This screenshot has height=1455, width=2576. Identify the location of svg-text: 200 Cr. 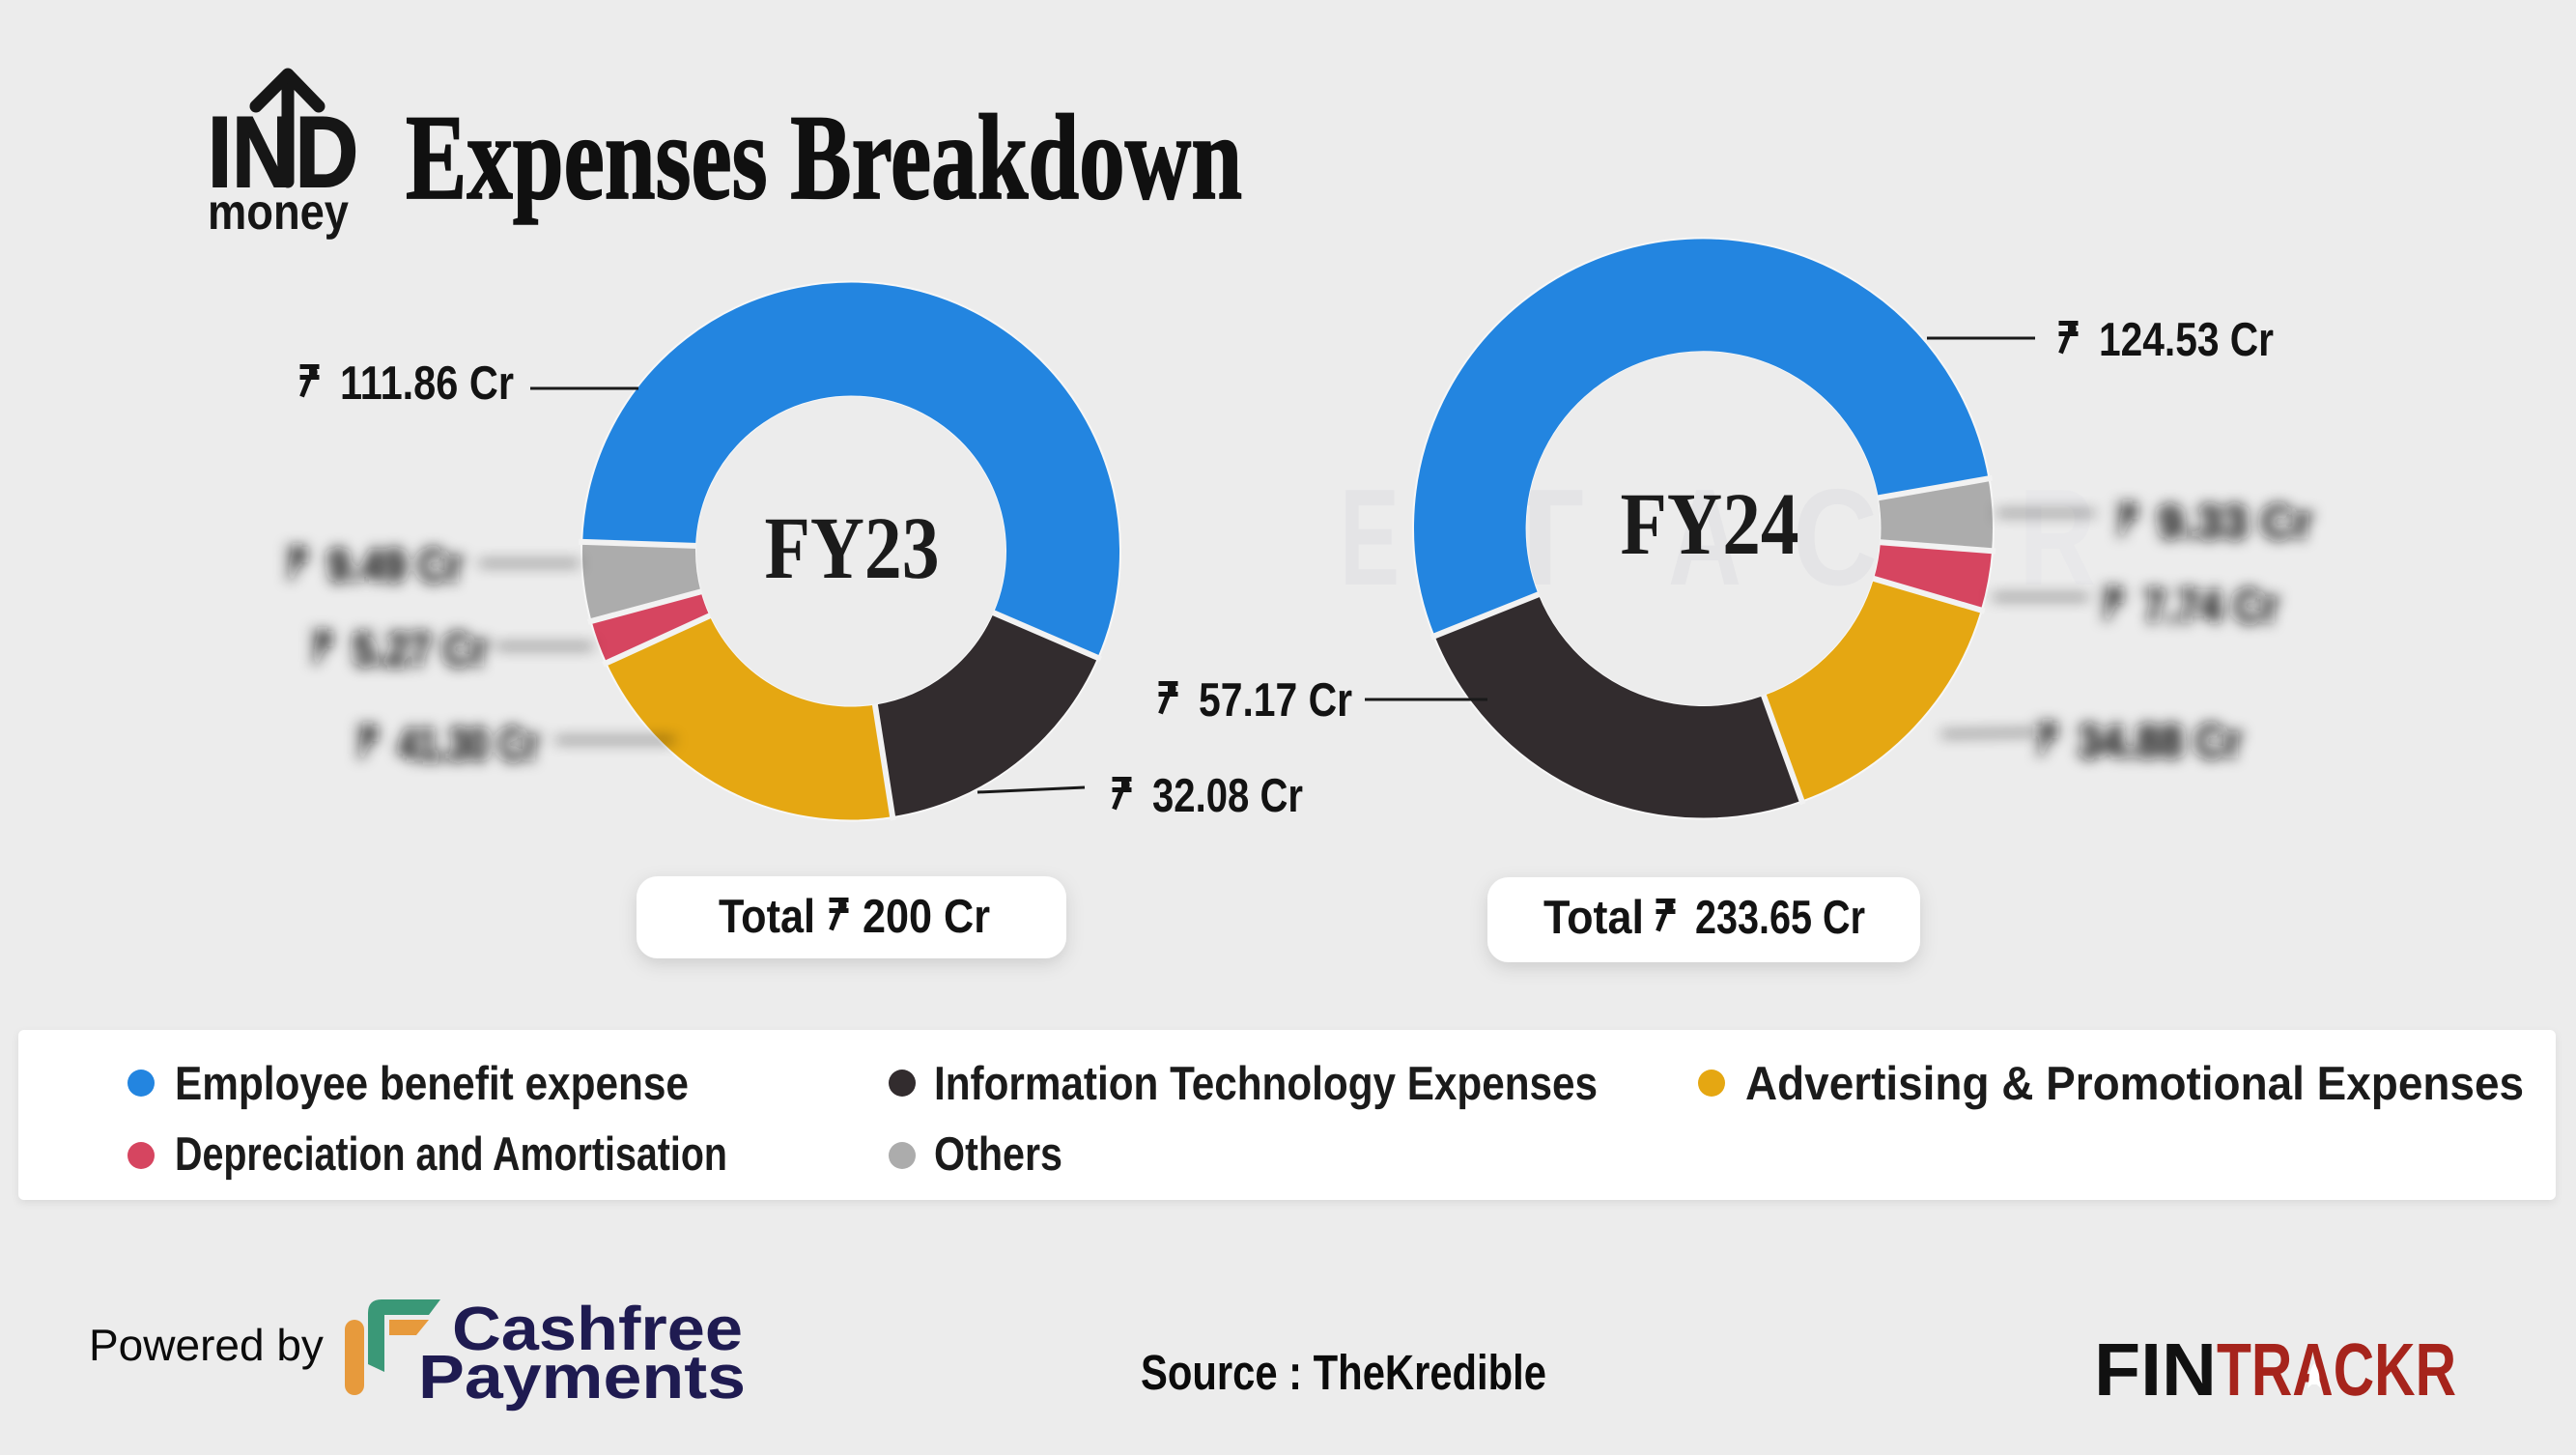
(926, 917).